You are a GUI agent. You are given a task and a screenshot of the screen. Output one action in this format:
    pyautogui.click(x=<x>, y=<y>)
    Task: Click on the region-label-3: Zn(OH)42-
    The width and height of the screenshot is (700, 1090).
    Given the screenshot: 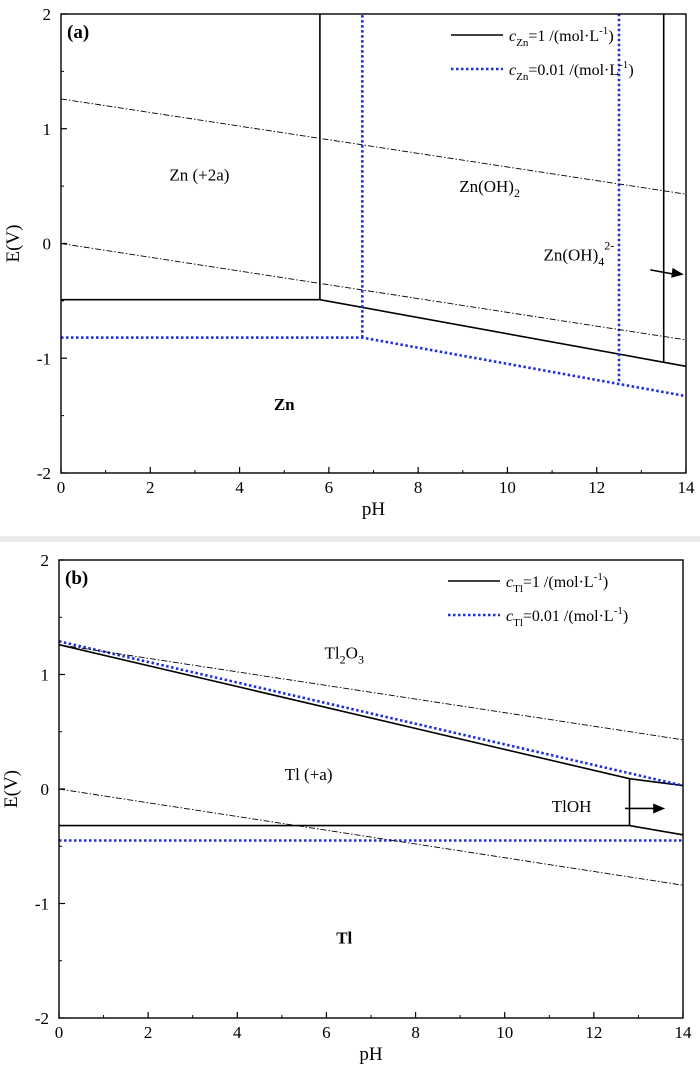 What is the action you would take?
    pyautogui.click(x=578, y=254)
    